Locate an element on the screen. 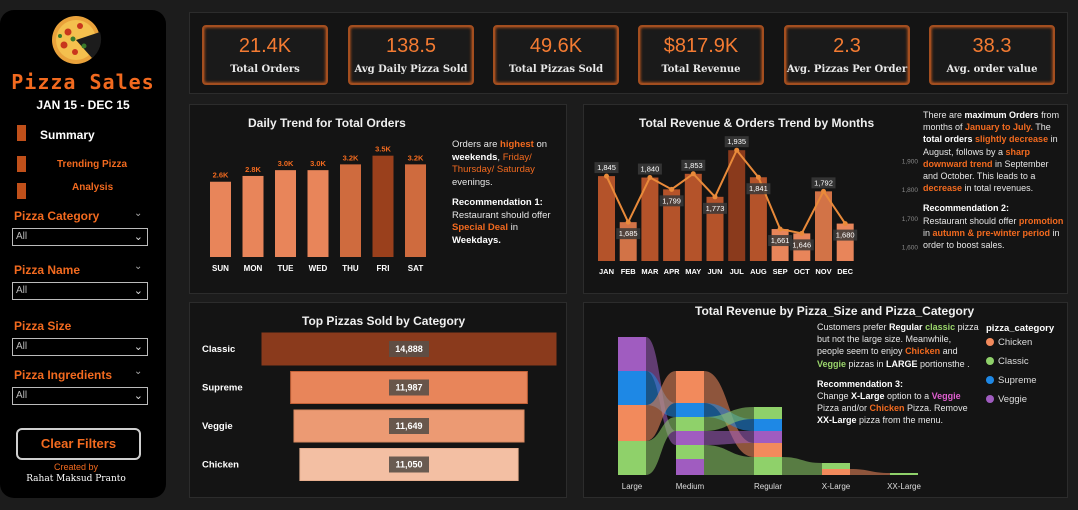  orders-trend-line is located at coordinates (726, 191).